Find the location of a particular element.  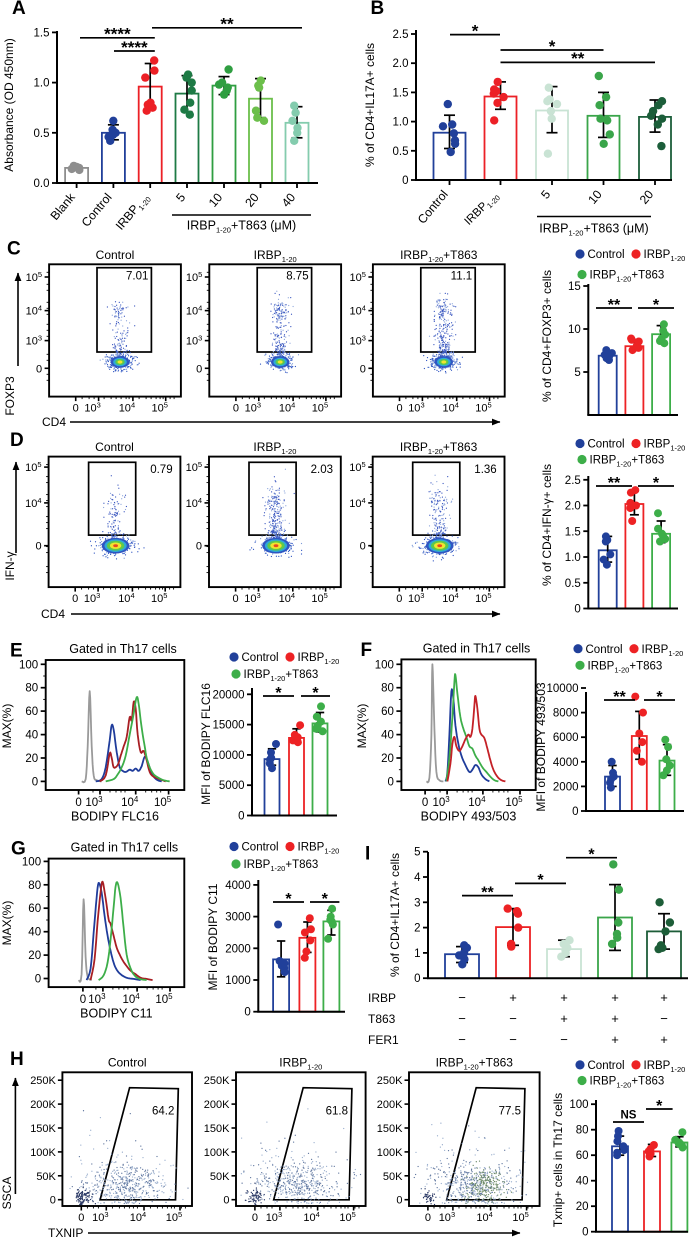

svg-text: H is located at coordinates (17, 1059).